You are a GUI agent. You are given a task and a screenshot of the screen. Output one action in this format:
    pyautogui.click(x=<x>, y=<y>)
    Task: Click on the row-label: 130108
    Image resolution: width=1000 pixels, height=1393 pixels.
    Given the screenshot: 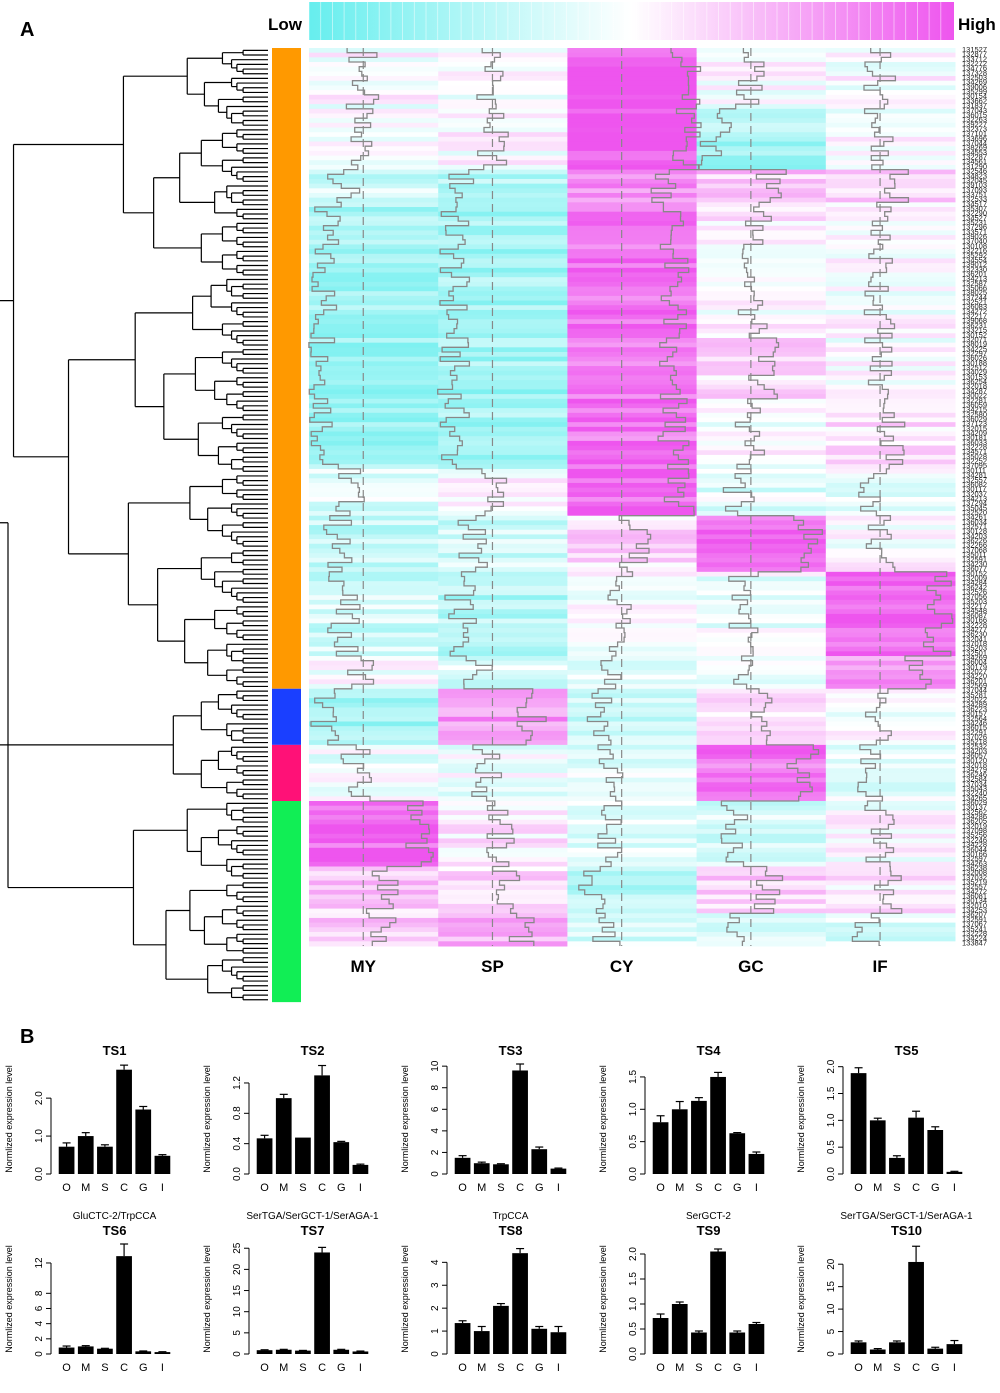 What is the action you would take?
    pyautogui.click(x=974, y=245)
    